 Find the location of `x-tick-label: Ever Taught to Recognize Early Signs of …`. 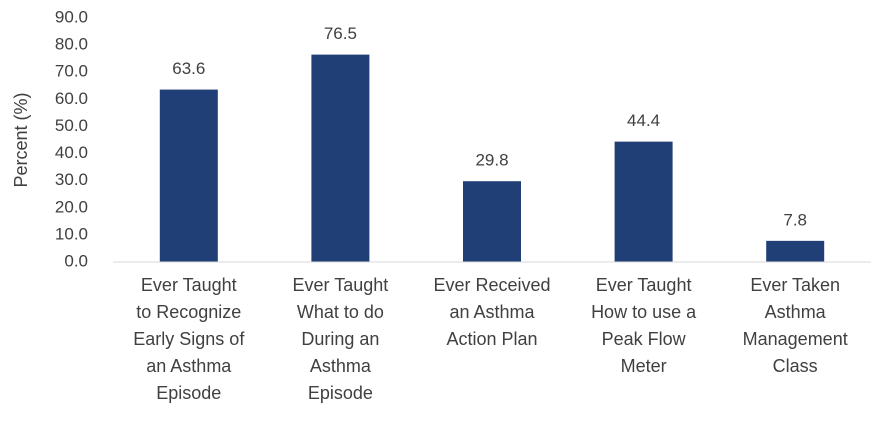

x-tick-label: Ever Taught to Recognize Early Signs of … is located at coordinates (189, 339).